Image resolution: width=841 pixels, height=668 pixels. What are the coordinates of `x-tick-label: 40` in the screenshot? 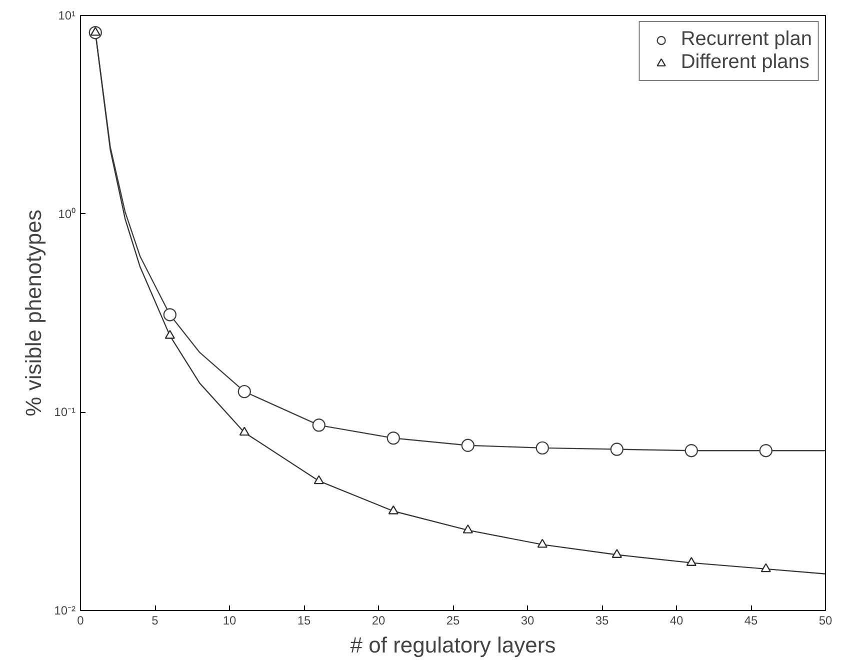 It's located at (677, 621).